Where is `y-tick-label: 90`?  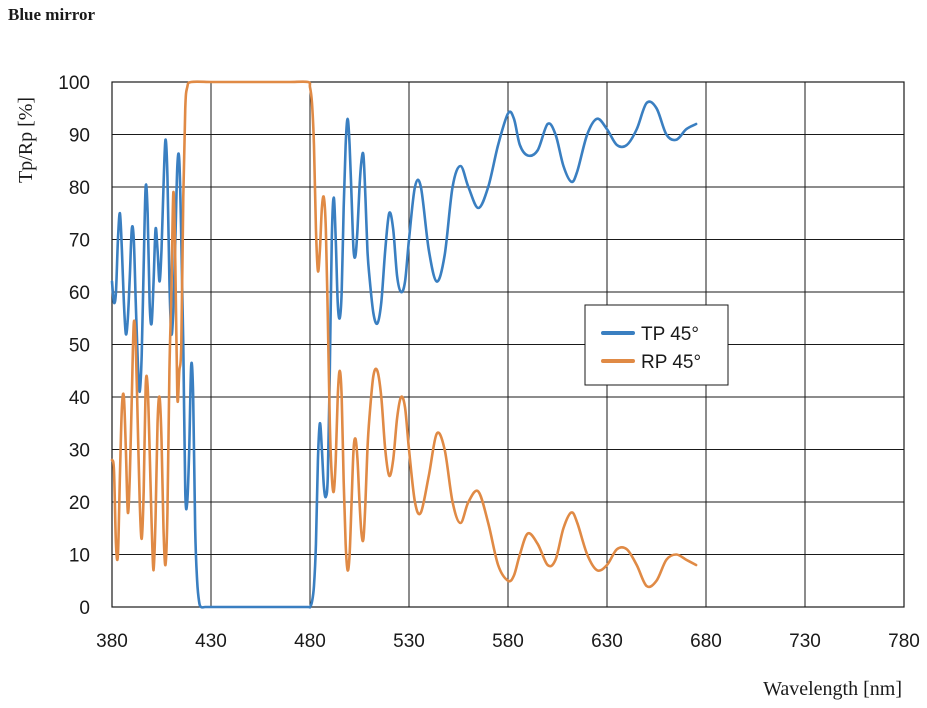 y-tick-label: 90 is located at coordinates (79, 136).